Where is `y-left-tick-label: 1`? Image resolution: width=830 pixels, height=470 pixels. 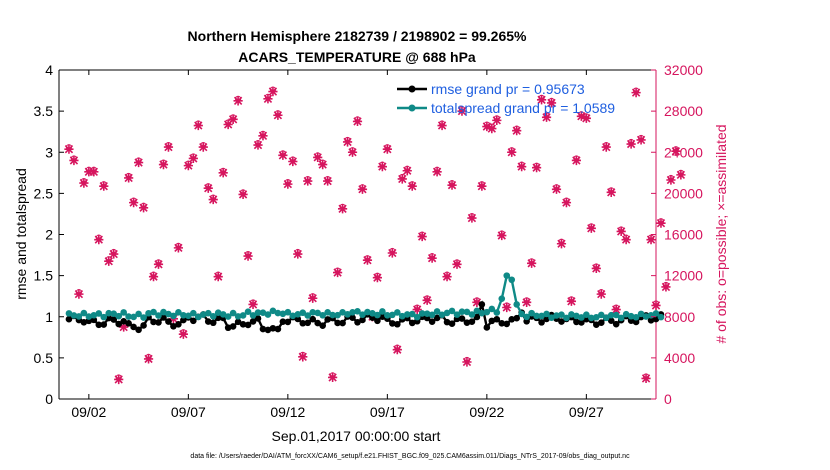
y-left-tick-label: 1 is located at coordinates (49, 317).